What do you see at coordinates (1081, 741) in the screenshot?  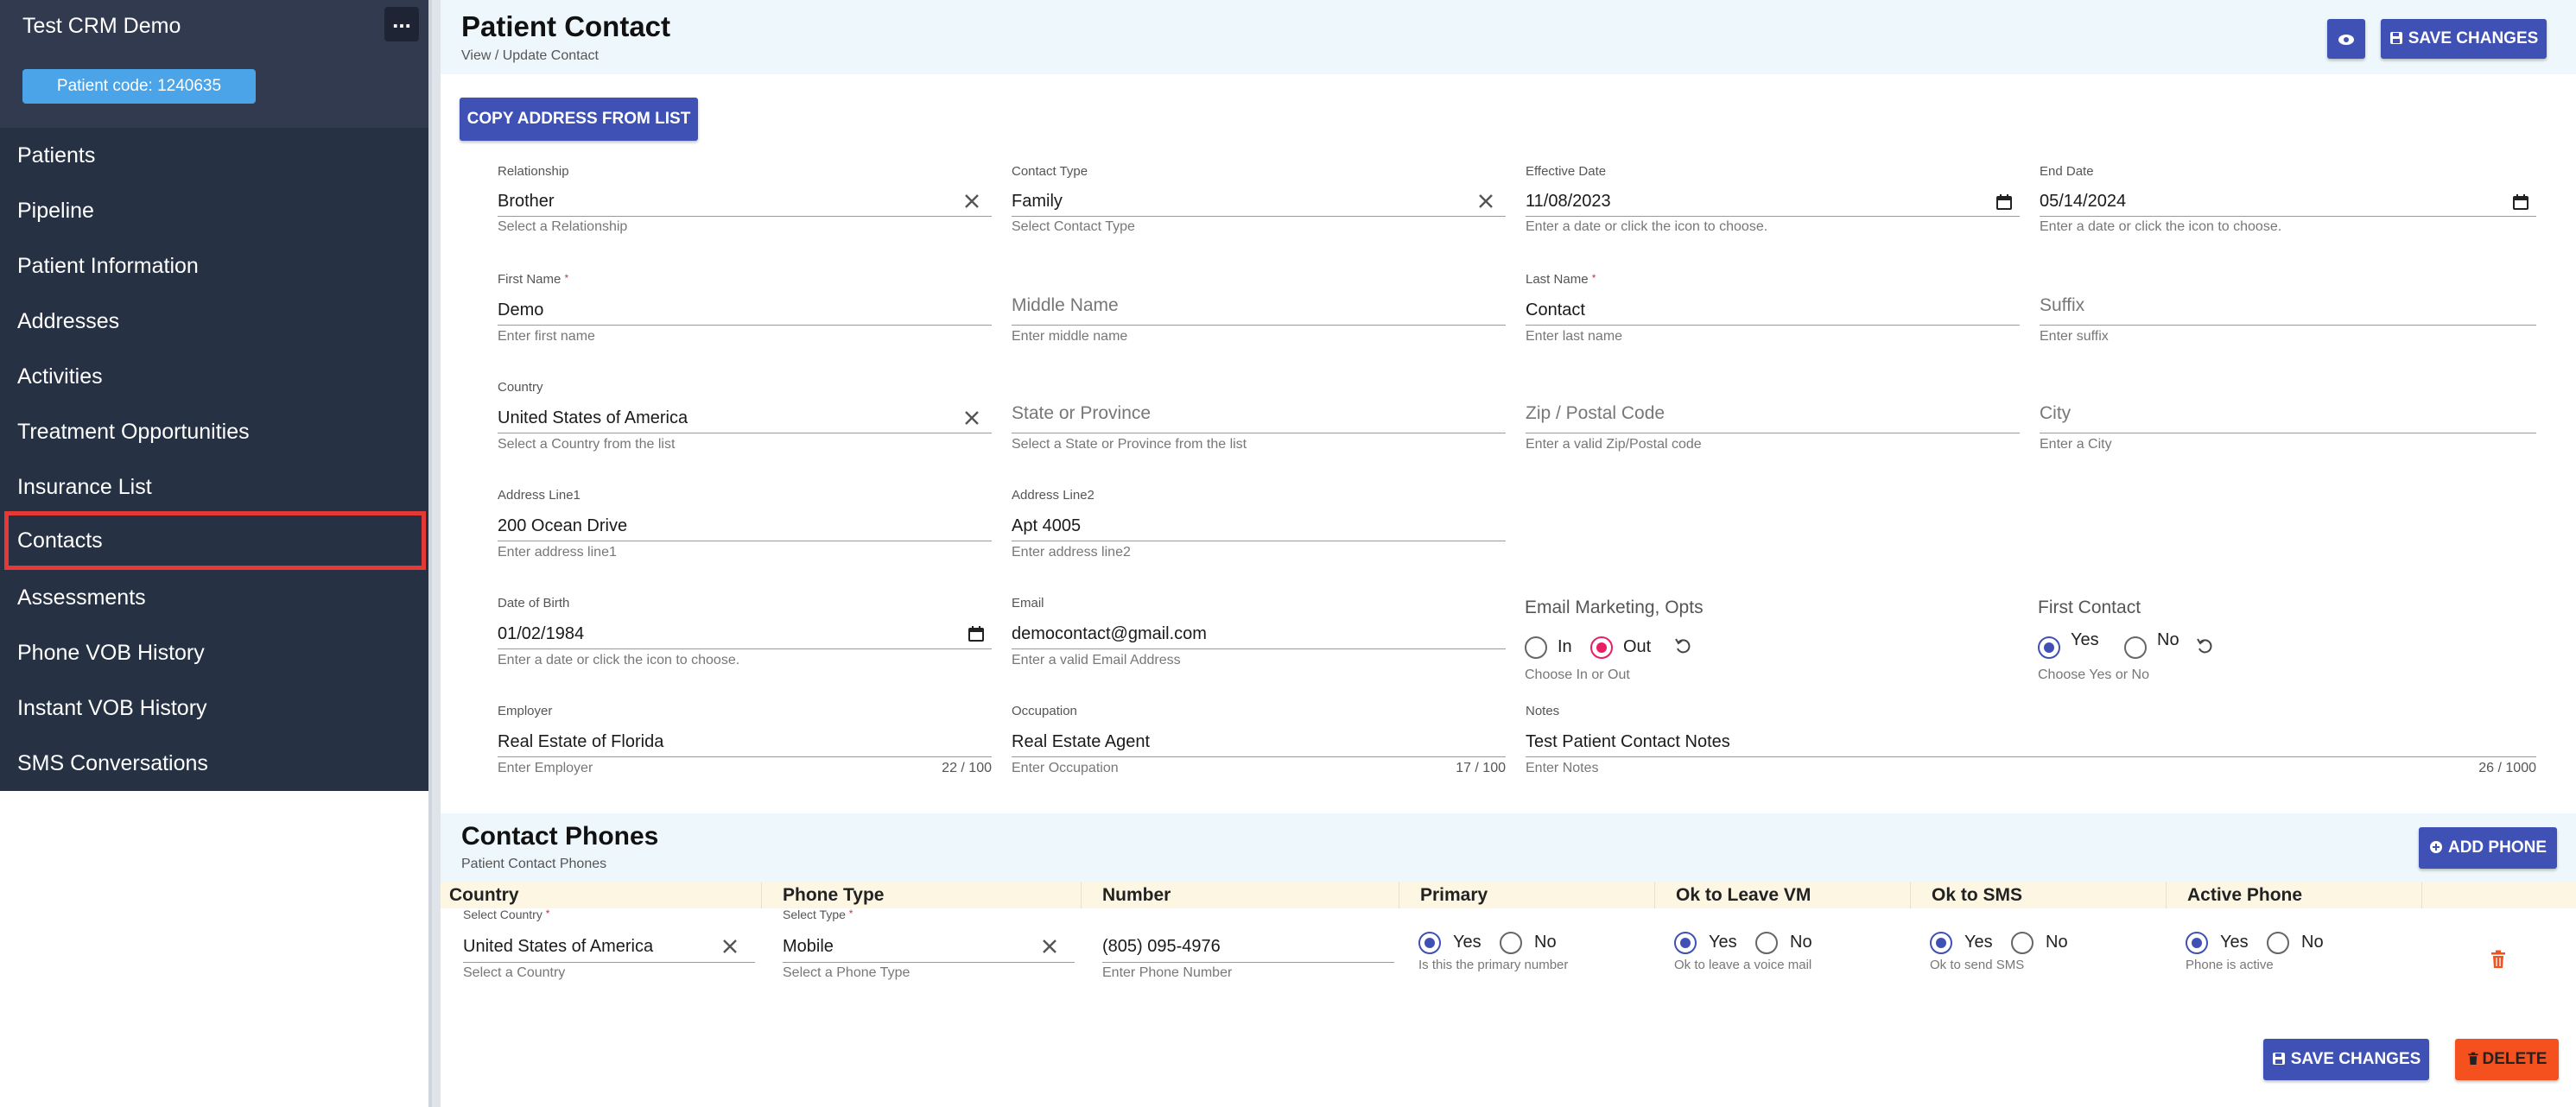 I see `occupation-value: Real Estate Agent` at bounding box center [1081, 741].